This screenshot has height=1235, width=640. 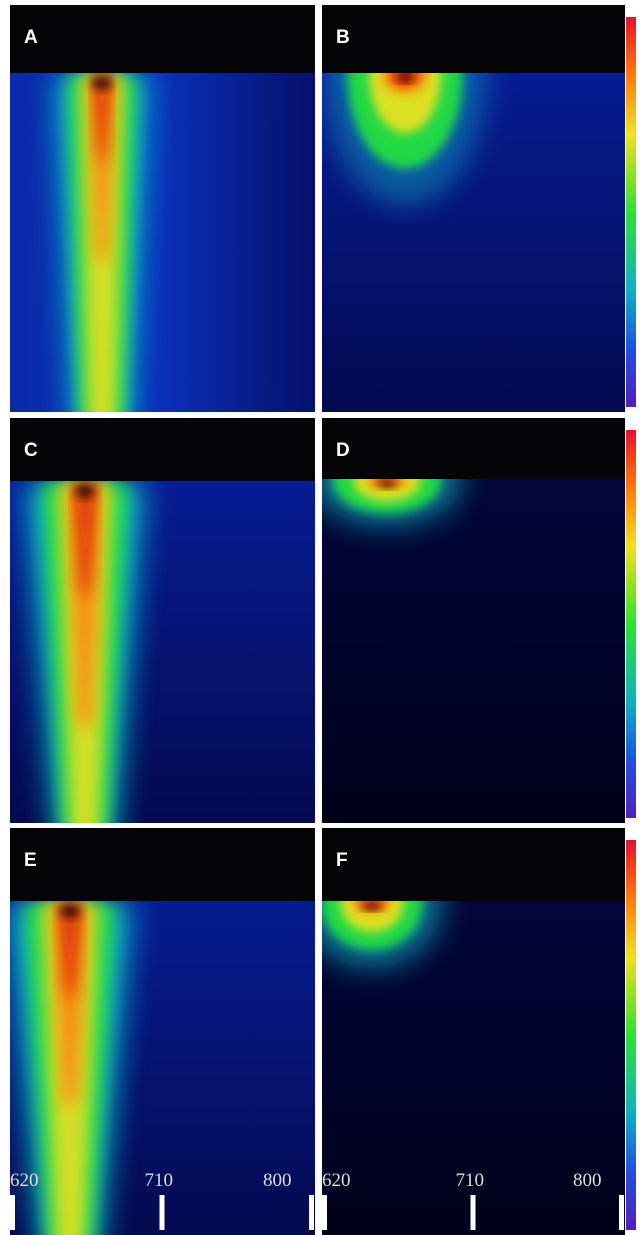 I want to click on panel-label: E, so click(x=30, y=860).